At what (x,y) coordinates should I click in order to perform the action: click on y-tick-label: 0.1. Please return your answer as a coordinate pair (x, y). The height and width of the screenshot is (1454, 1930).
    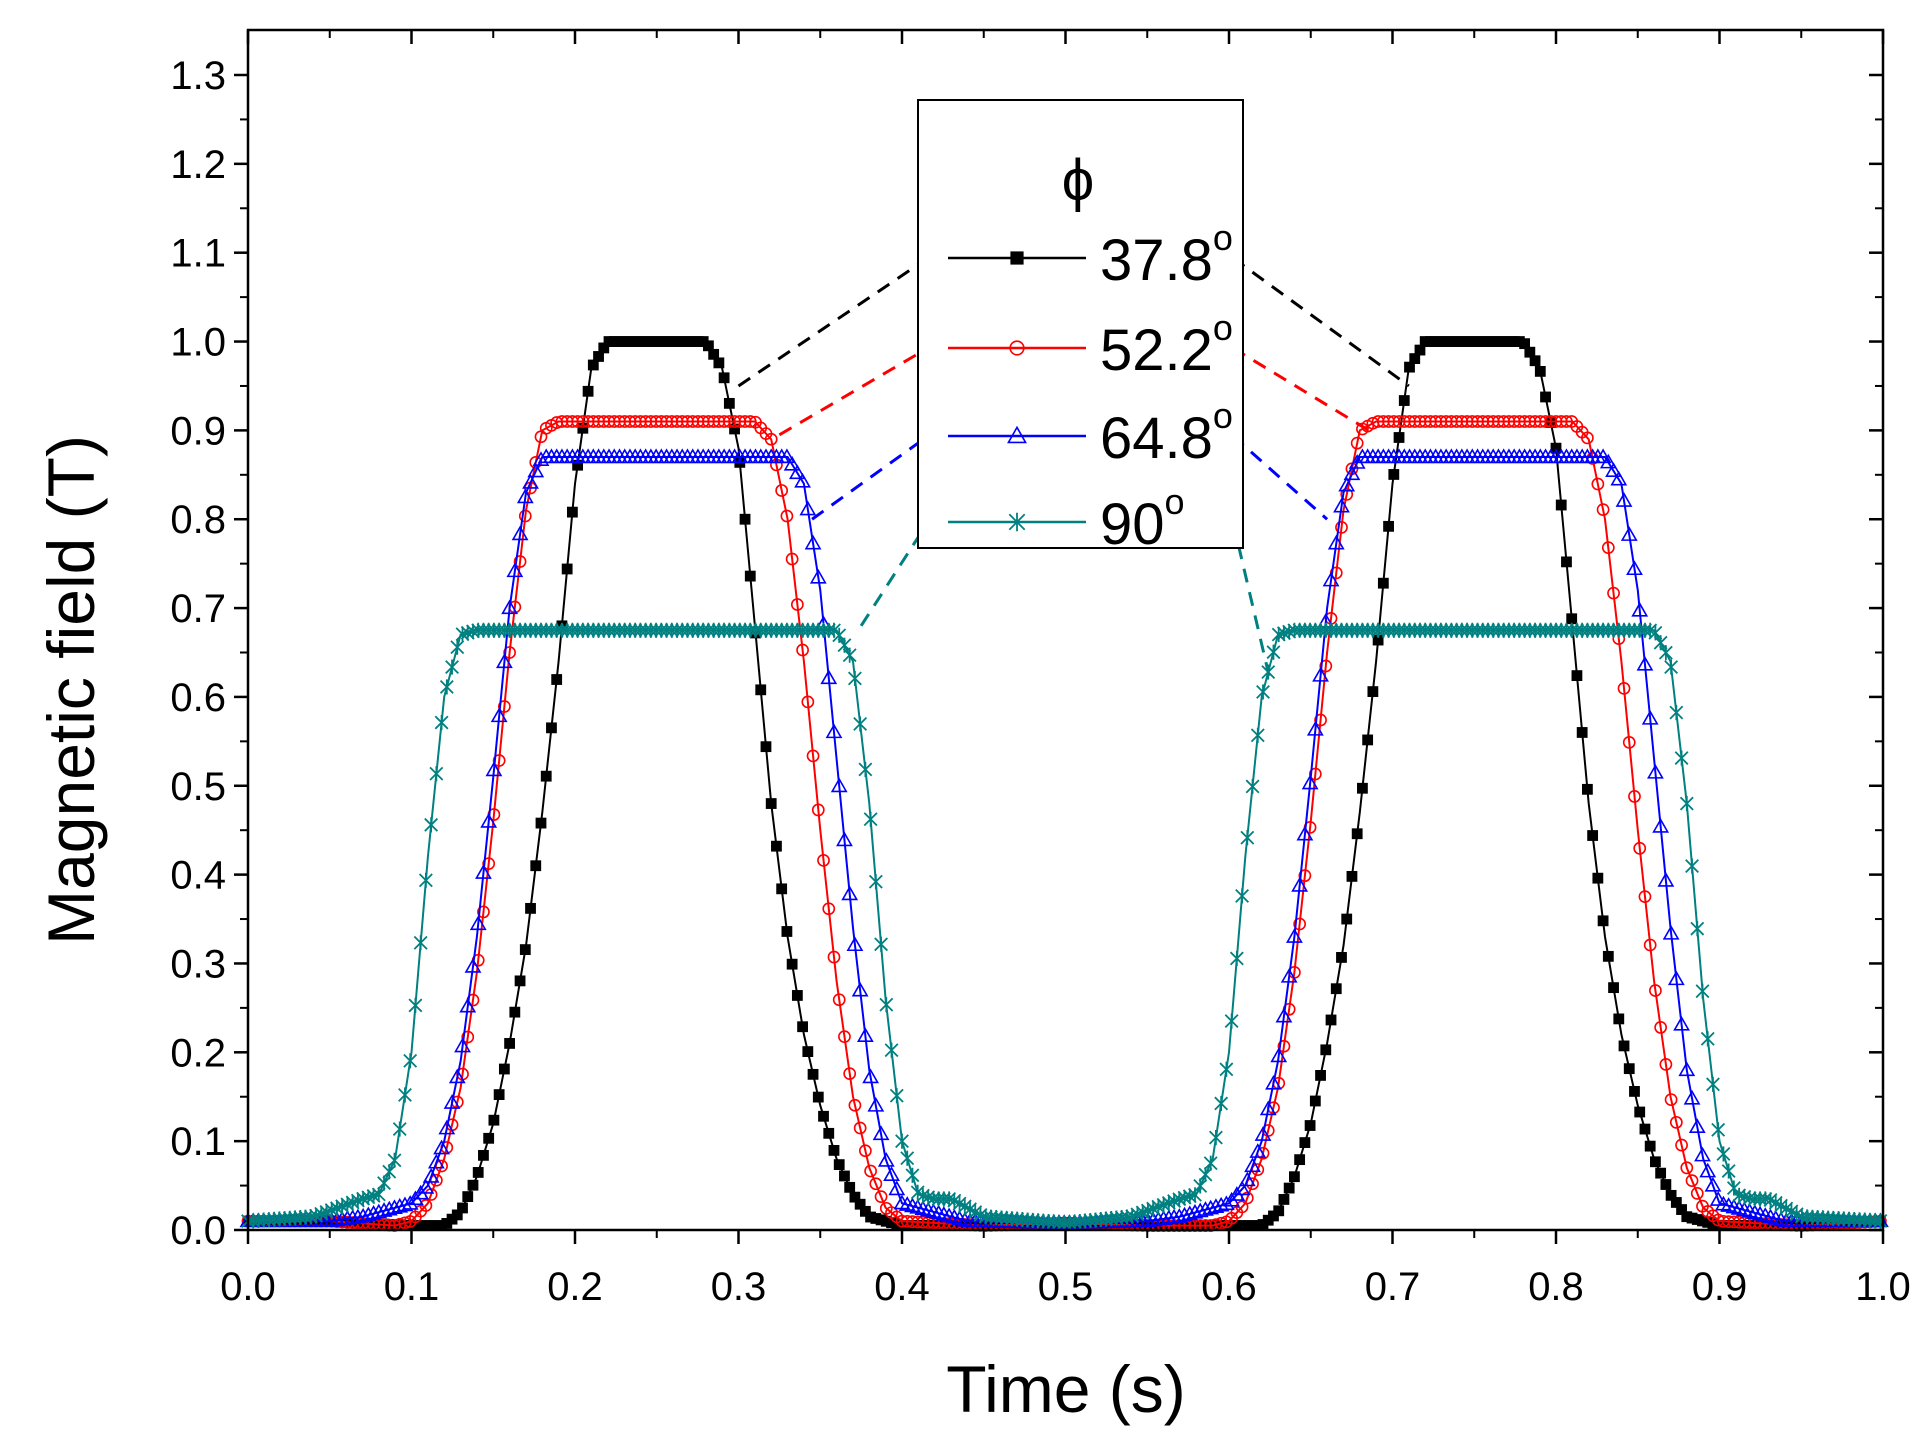
    Looking at the image, I should click on (198, 1142).